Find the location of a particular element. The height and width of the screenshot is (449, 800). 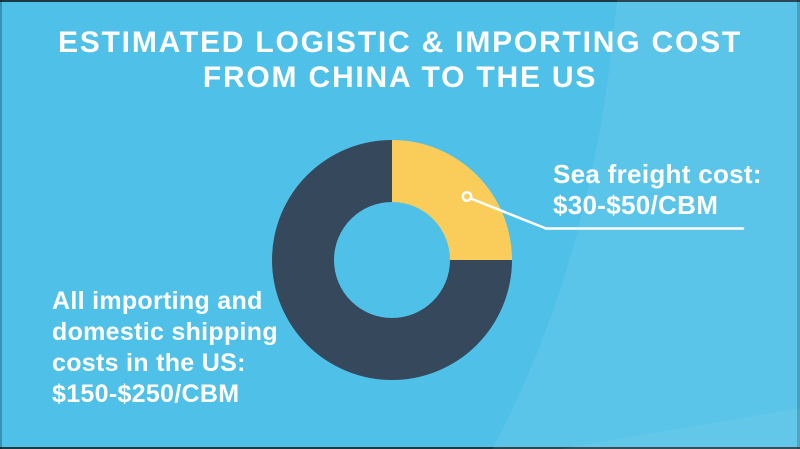

label-domestic-line3: costs in the US: is located at coordinates (149, 363).